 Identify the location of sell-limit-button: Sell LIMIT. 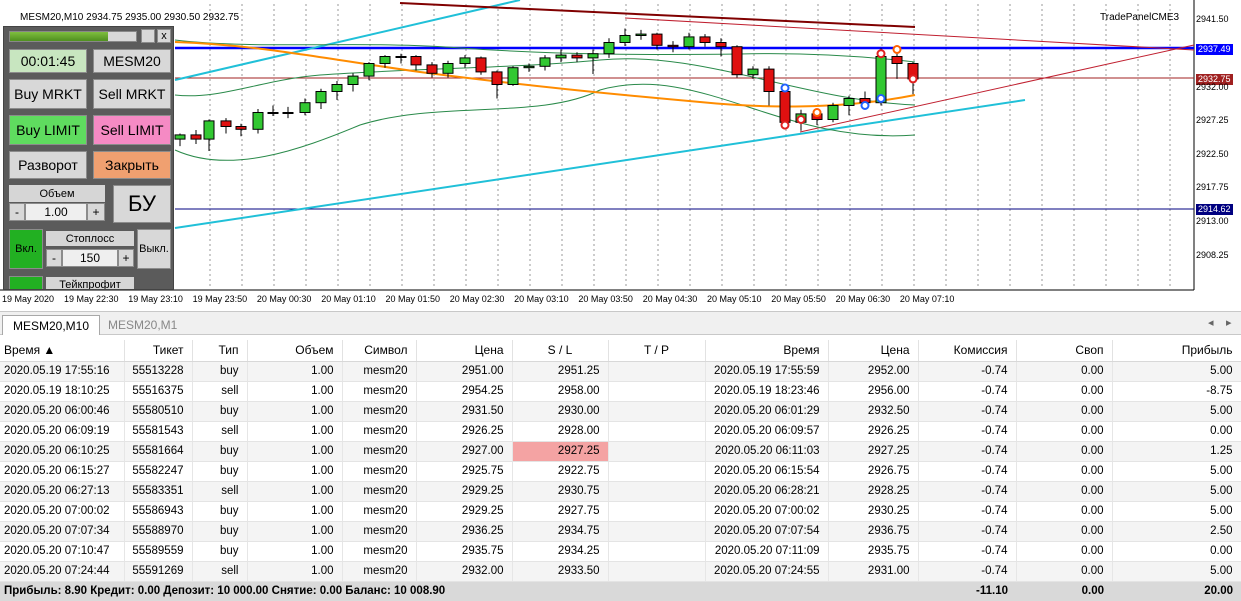
(132, 130).